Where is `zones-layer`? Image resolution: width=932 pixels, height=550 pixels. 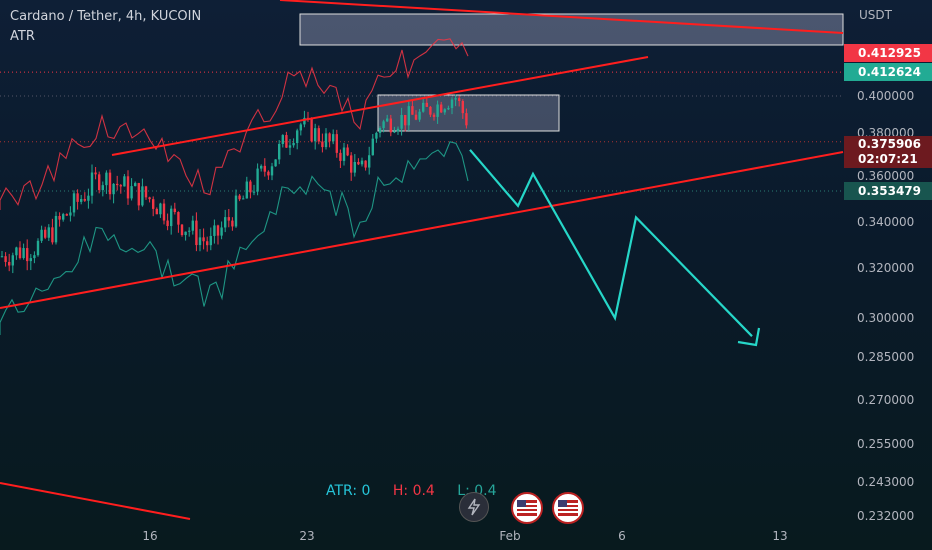 zones-layer is located at coordinates (571, 72).